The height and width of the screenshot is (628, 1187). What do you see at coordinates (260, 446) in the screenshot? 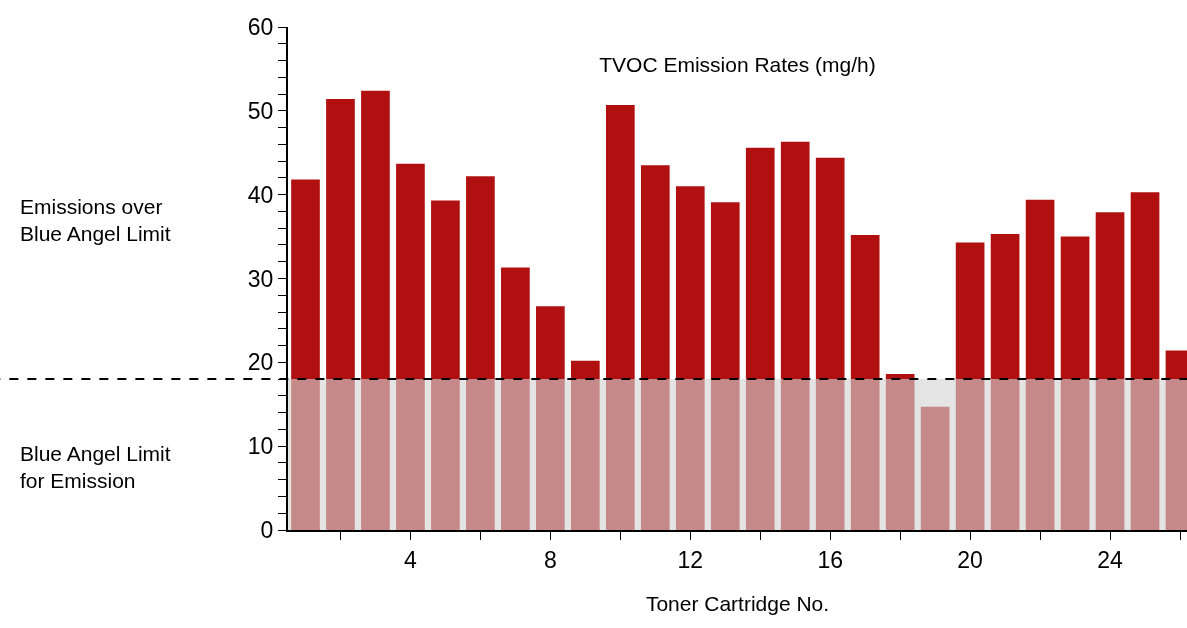
I see `y-tick-label: 10` at bounding box center [260, 446].